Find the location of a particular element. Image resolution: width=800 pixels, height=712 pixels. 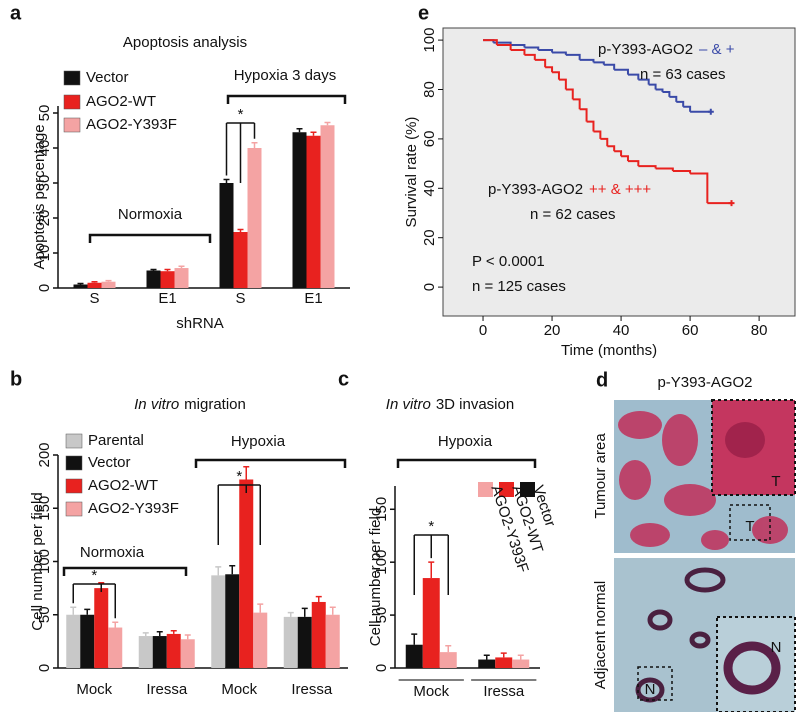

tissue is located at coordinates (745, 440).